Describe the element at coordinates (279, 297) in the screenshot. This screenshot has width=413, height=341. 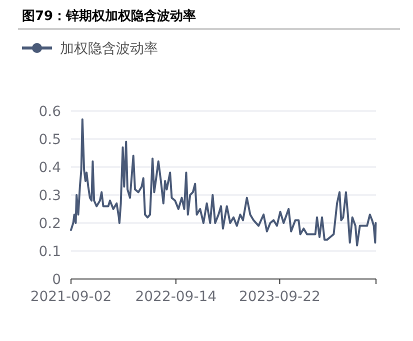
I see `x-tick-label: 2023-09-22` at that location.